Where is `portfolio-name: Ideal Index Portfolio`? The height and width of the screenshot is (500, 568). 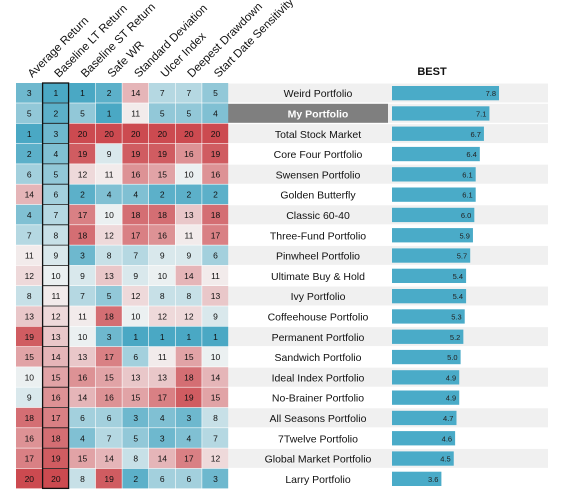
portfolio-name: Ideal Index Portfolio is located at coordinates (318, 378).